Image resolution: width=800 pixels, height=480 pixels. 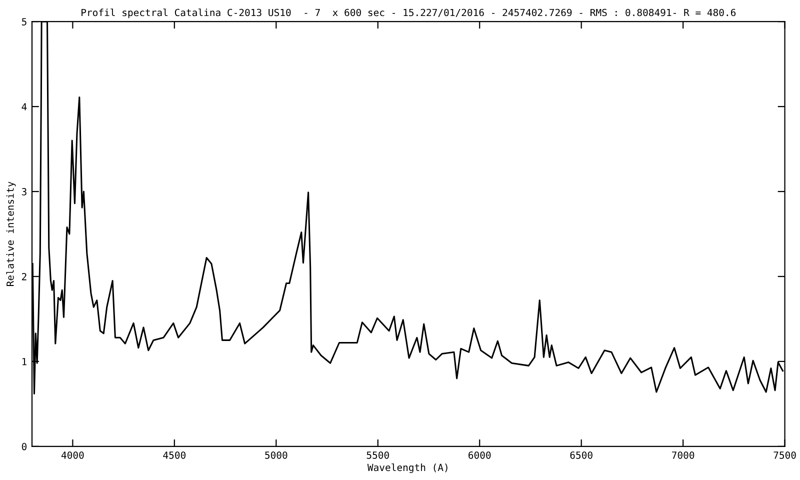 What do you see at coordinates (276, 455) in the screenshot?
I see `x-tick-label: 5000` at bounding box center [276, 455].